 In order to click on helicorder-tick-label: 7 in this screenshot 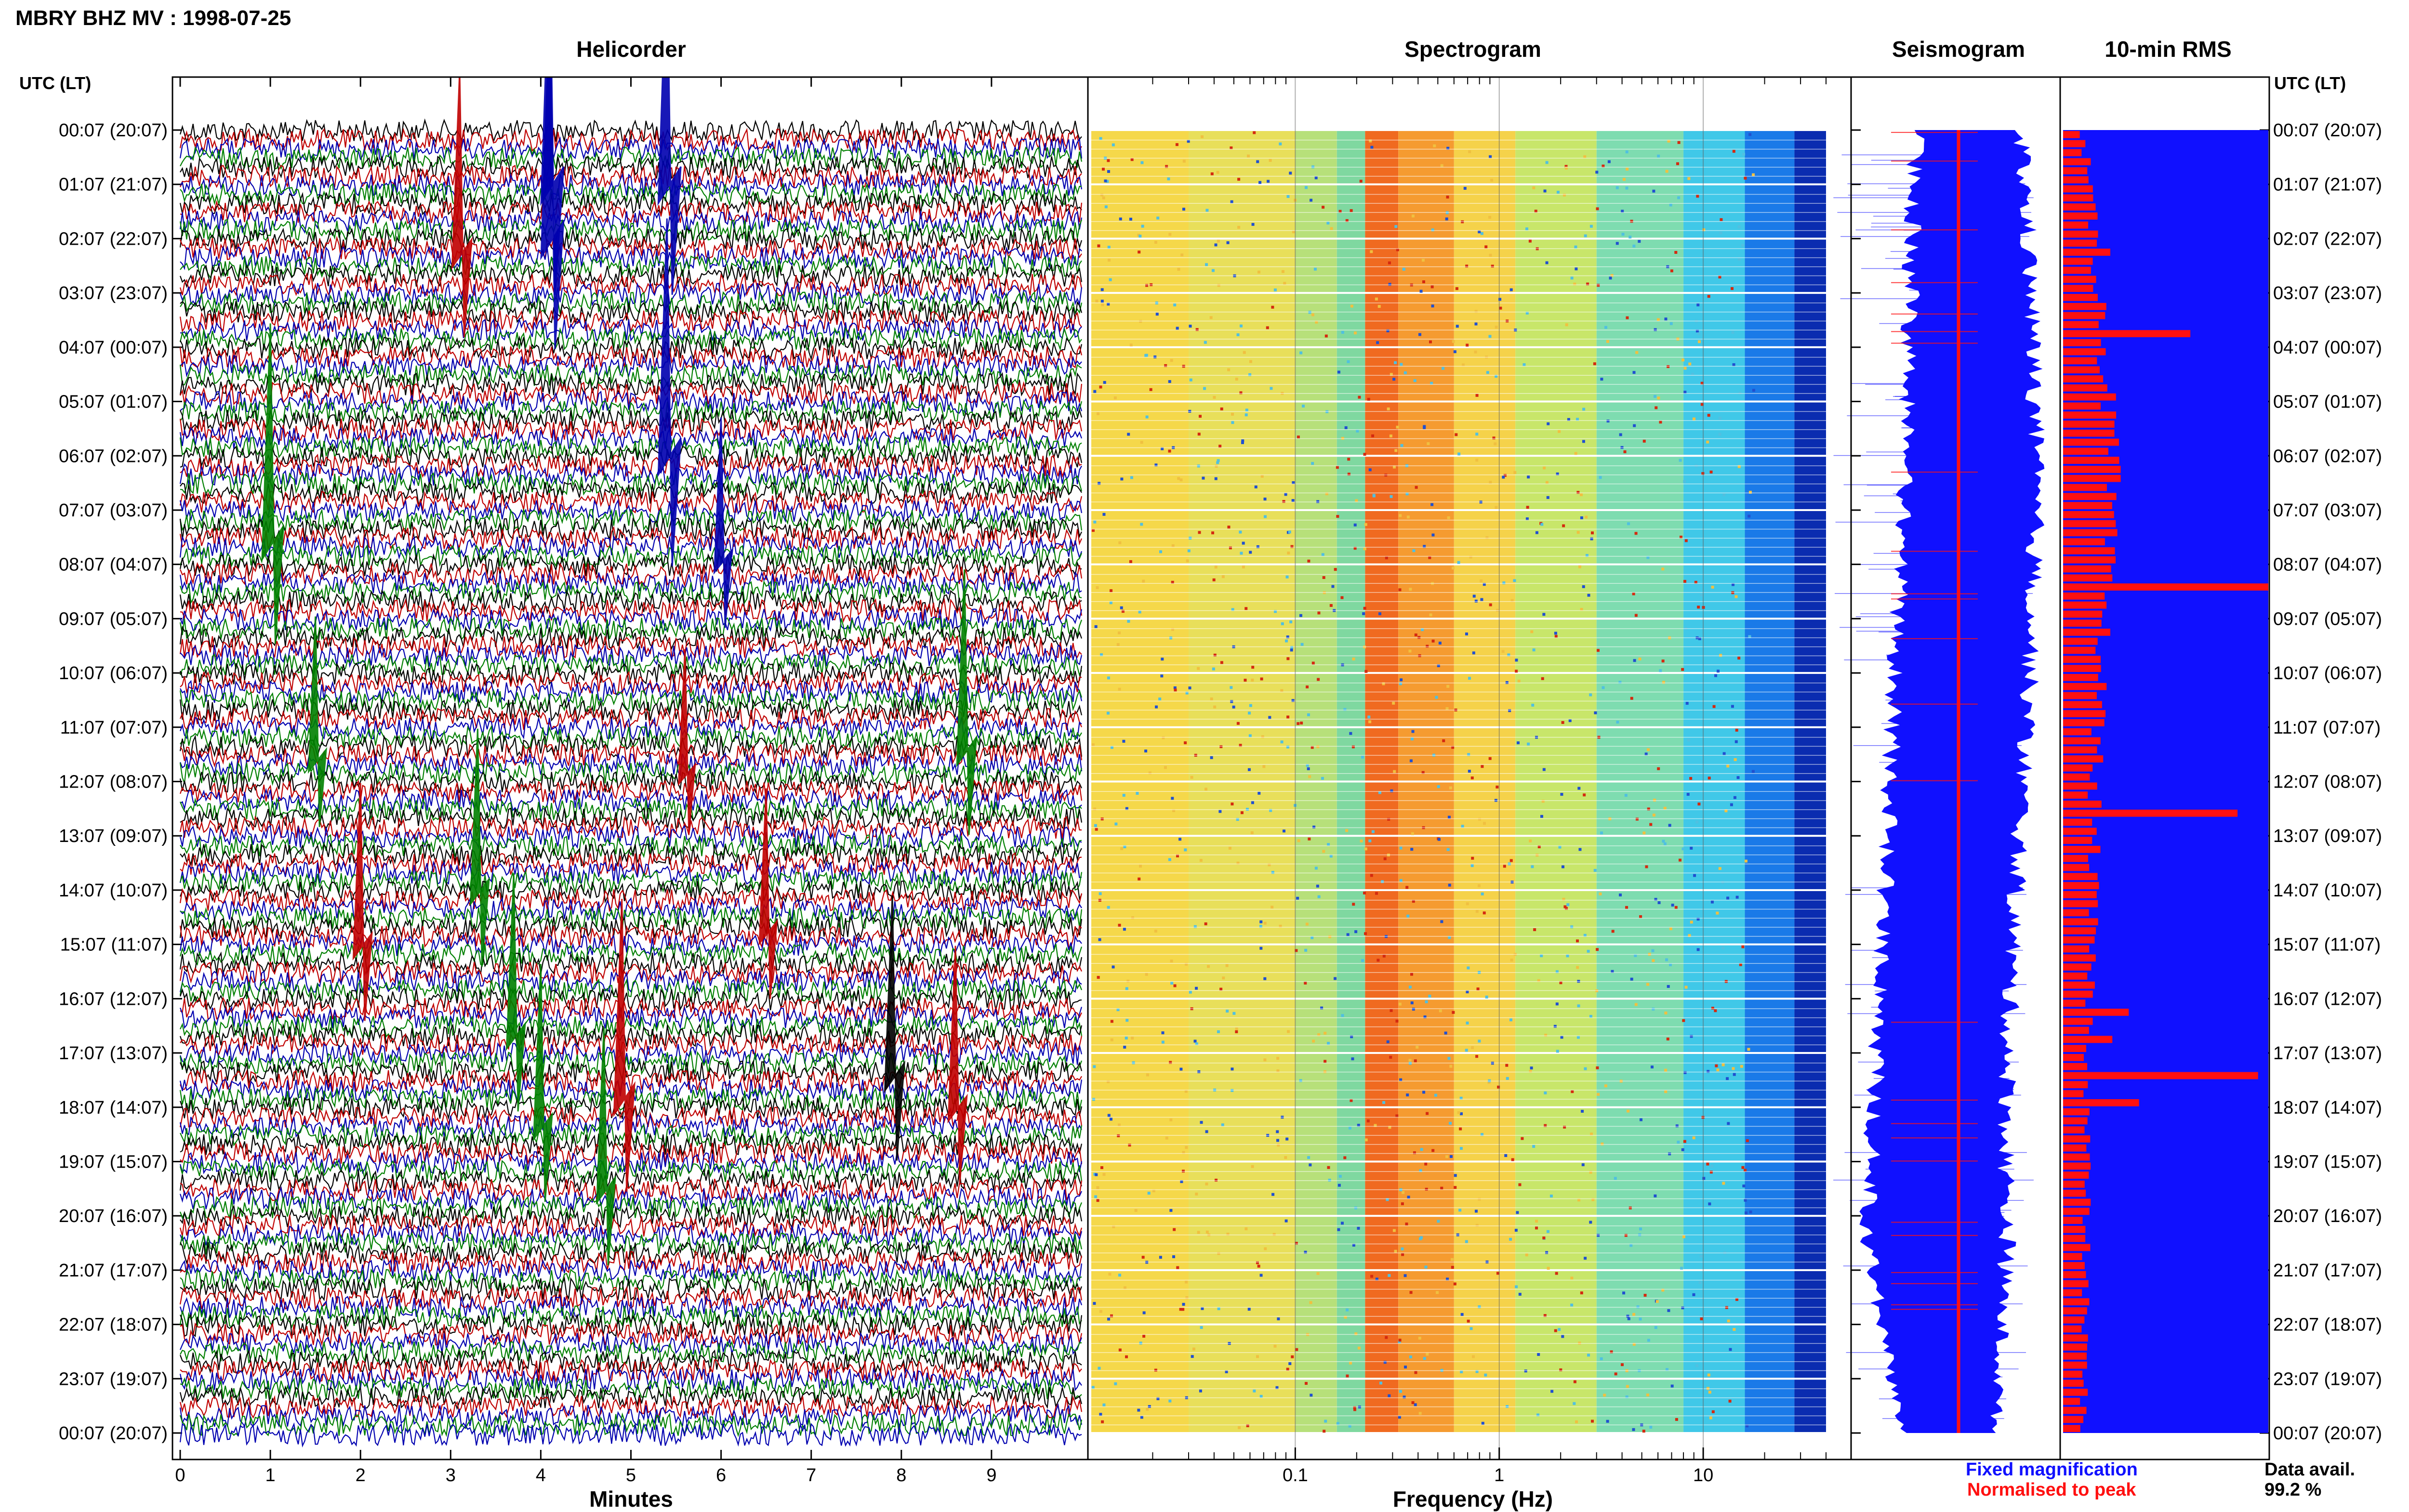, I will do `click(811, 1475)`.